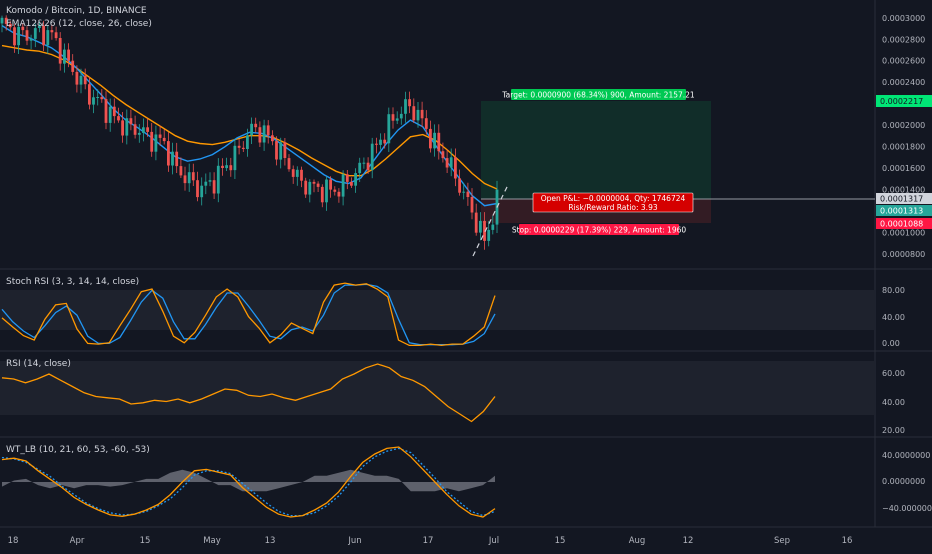 This screenshot has width=932, height=554. What do you see at coordinates (212, 541) in the screenshot?
I see `time-axis-label: May` at bounding box center [212, 541].